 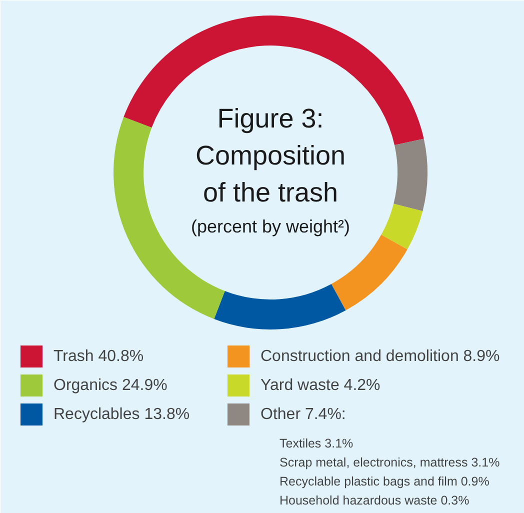 What do you see at coordinates (317, 443) in the screenshot?
I see `text: Textiles 3.1%` at bounding box center [317, 443].